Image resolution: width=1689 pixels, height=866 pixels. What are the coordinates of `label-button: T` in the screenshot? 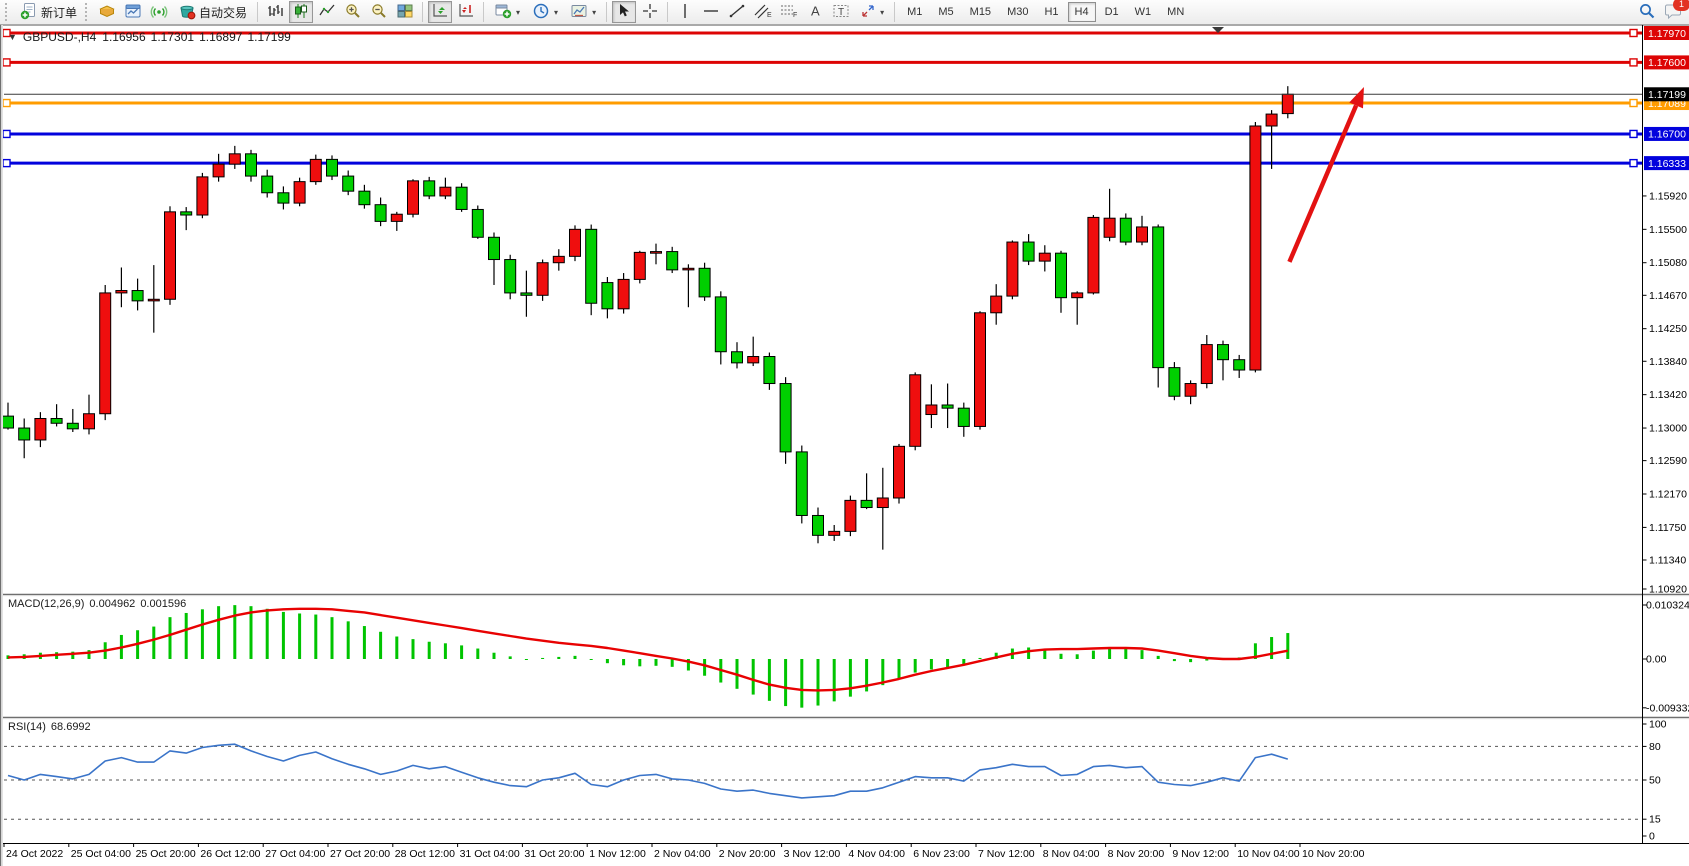 It's located at (841, 12).